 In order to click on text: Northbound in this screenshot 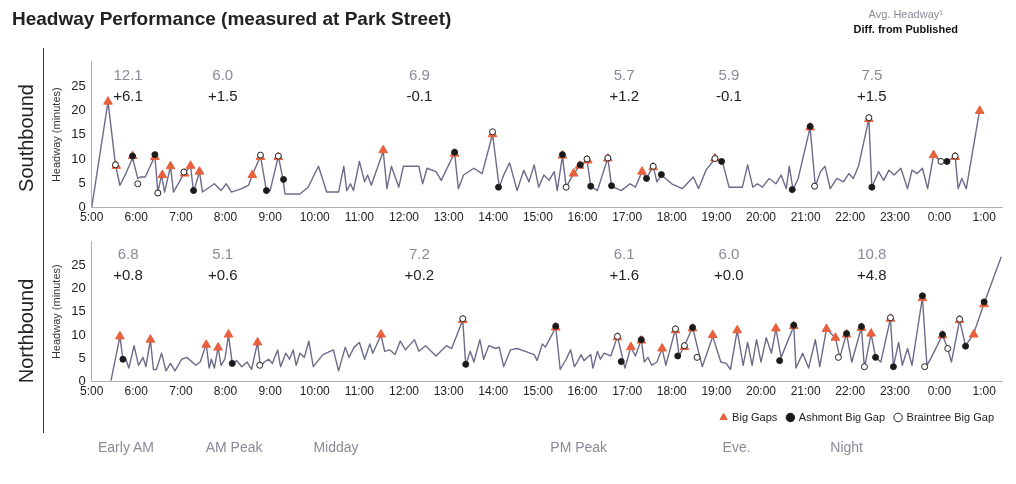, I will do `click(26, 330)`.